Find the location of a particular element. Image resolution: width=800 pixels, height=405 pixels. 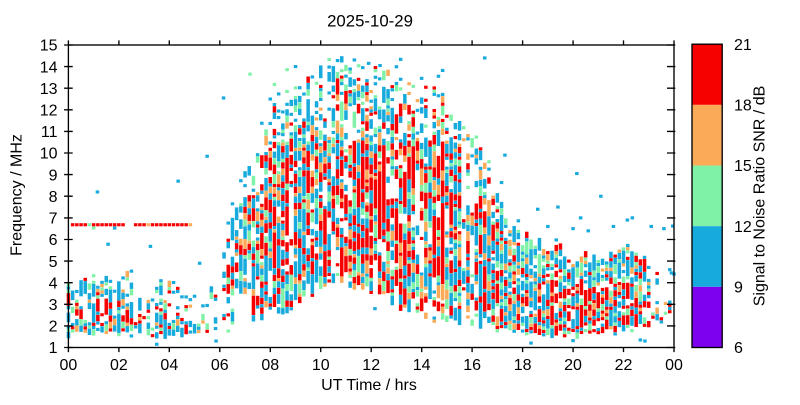

svg-text: 06 is located at coordinates (220, 365).